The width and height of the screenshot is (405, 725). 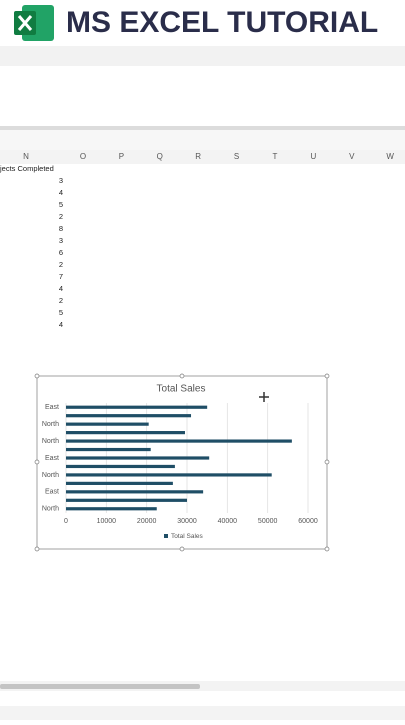 What do you see at coordinates (66, 521) in the screenshot?
I see `x-tick-label: 0` at bounding box center [66, 521].